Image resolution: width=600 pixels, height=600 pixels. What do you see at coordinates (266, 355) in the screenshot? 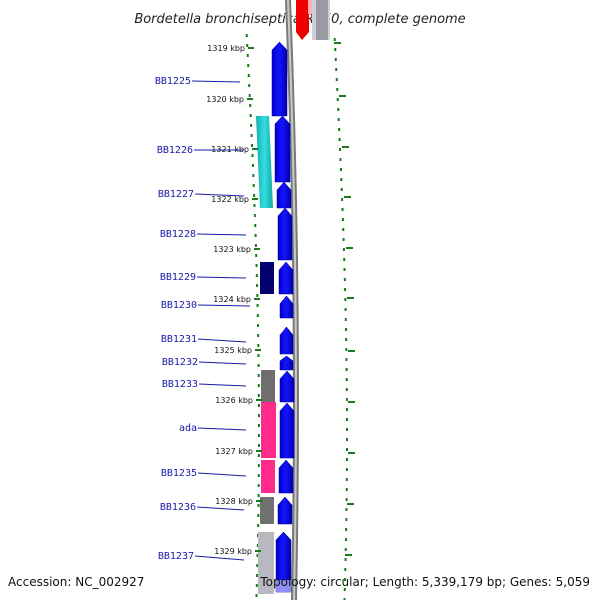
I see `colored-blocks` at bounding box center [266, 355].